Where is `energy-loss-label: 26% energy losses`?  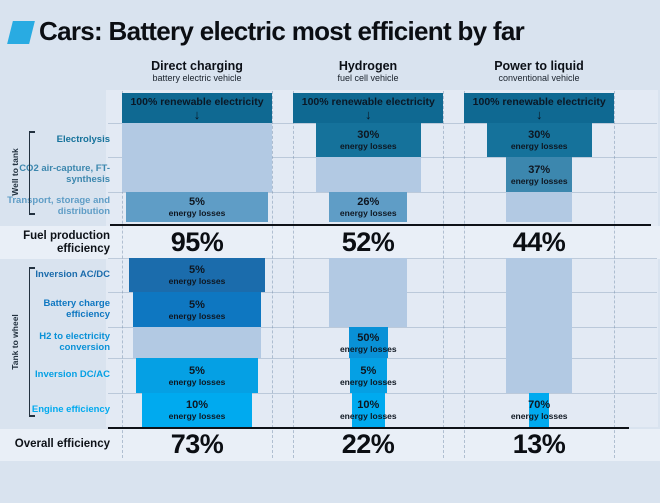 energy-loss-label: 26% energy losses is located at coordinates (368, 207).